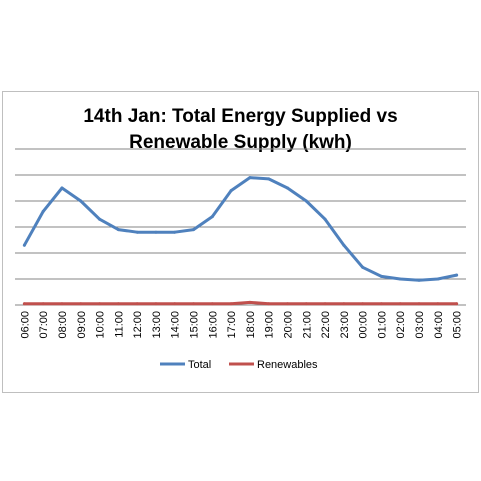 The image size is (481, 481). Describe the element at coordinates (288, 325) in the screenshot. I see `x-tick-label: 20:00` at that location.